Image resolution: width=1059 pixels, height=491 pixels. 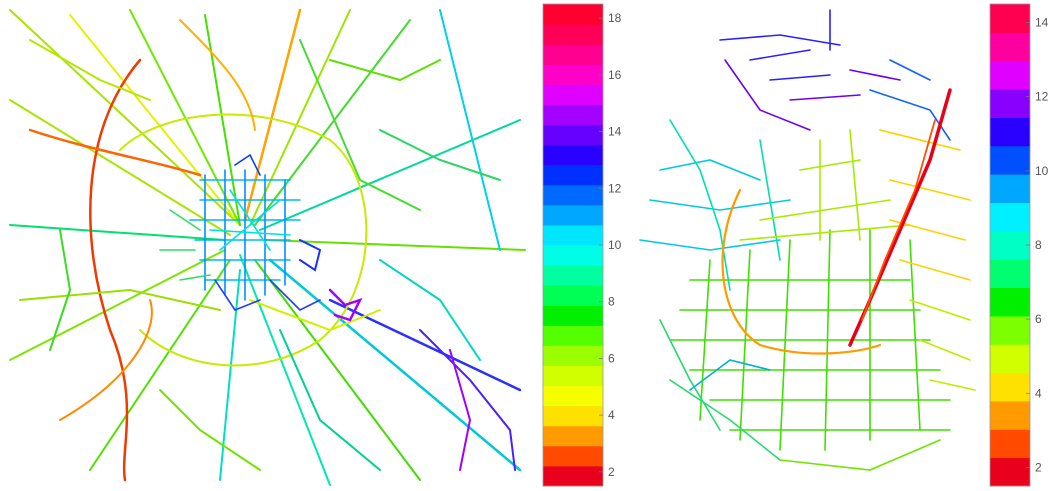 What do you see at coordinates (615, 75) in the screenshot?
I see `colorbar-tick-label: 16` at bounding box center [615, 75].